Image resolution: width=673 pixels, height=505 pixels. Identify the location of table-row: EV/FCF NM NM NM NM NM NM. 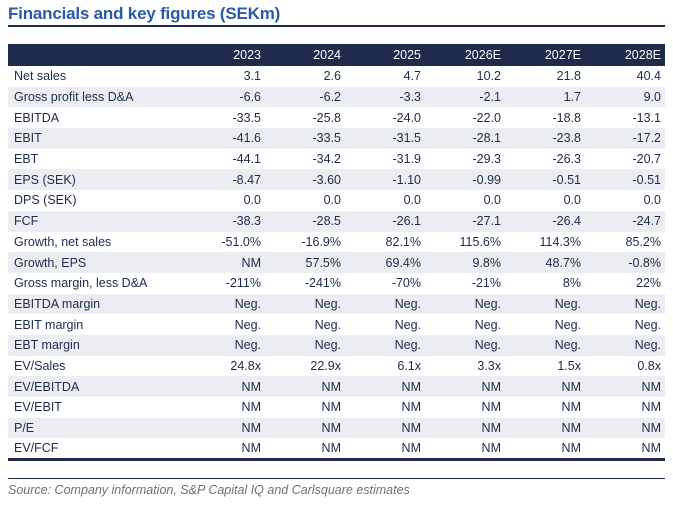
(336, 448).